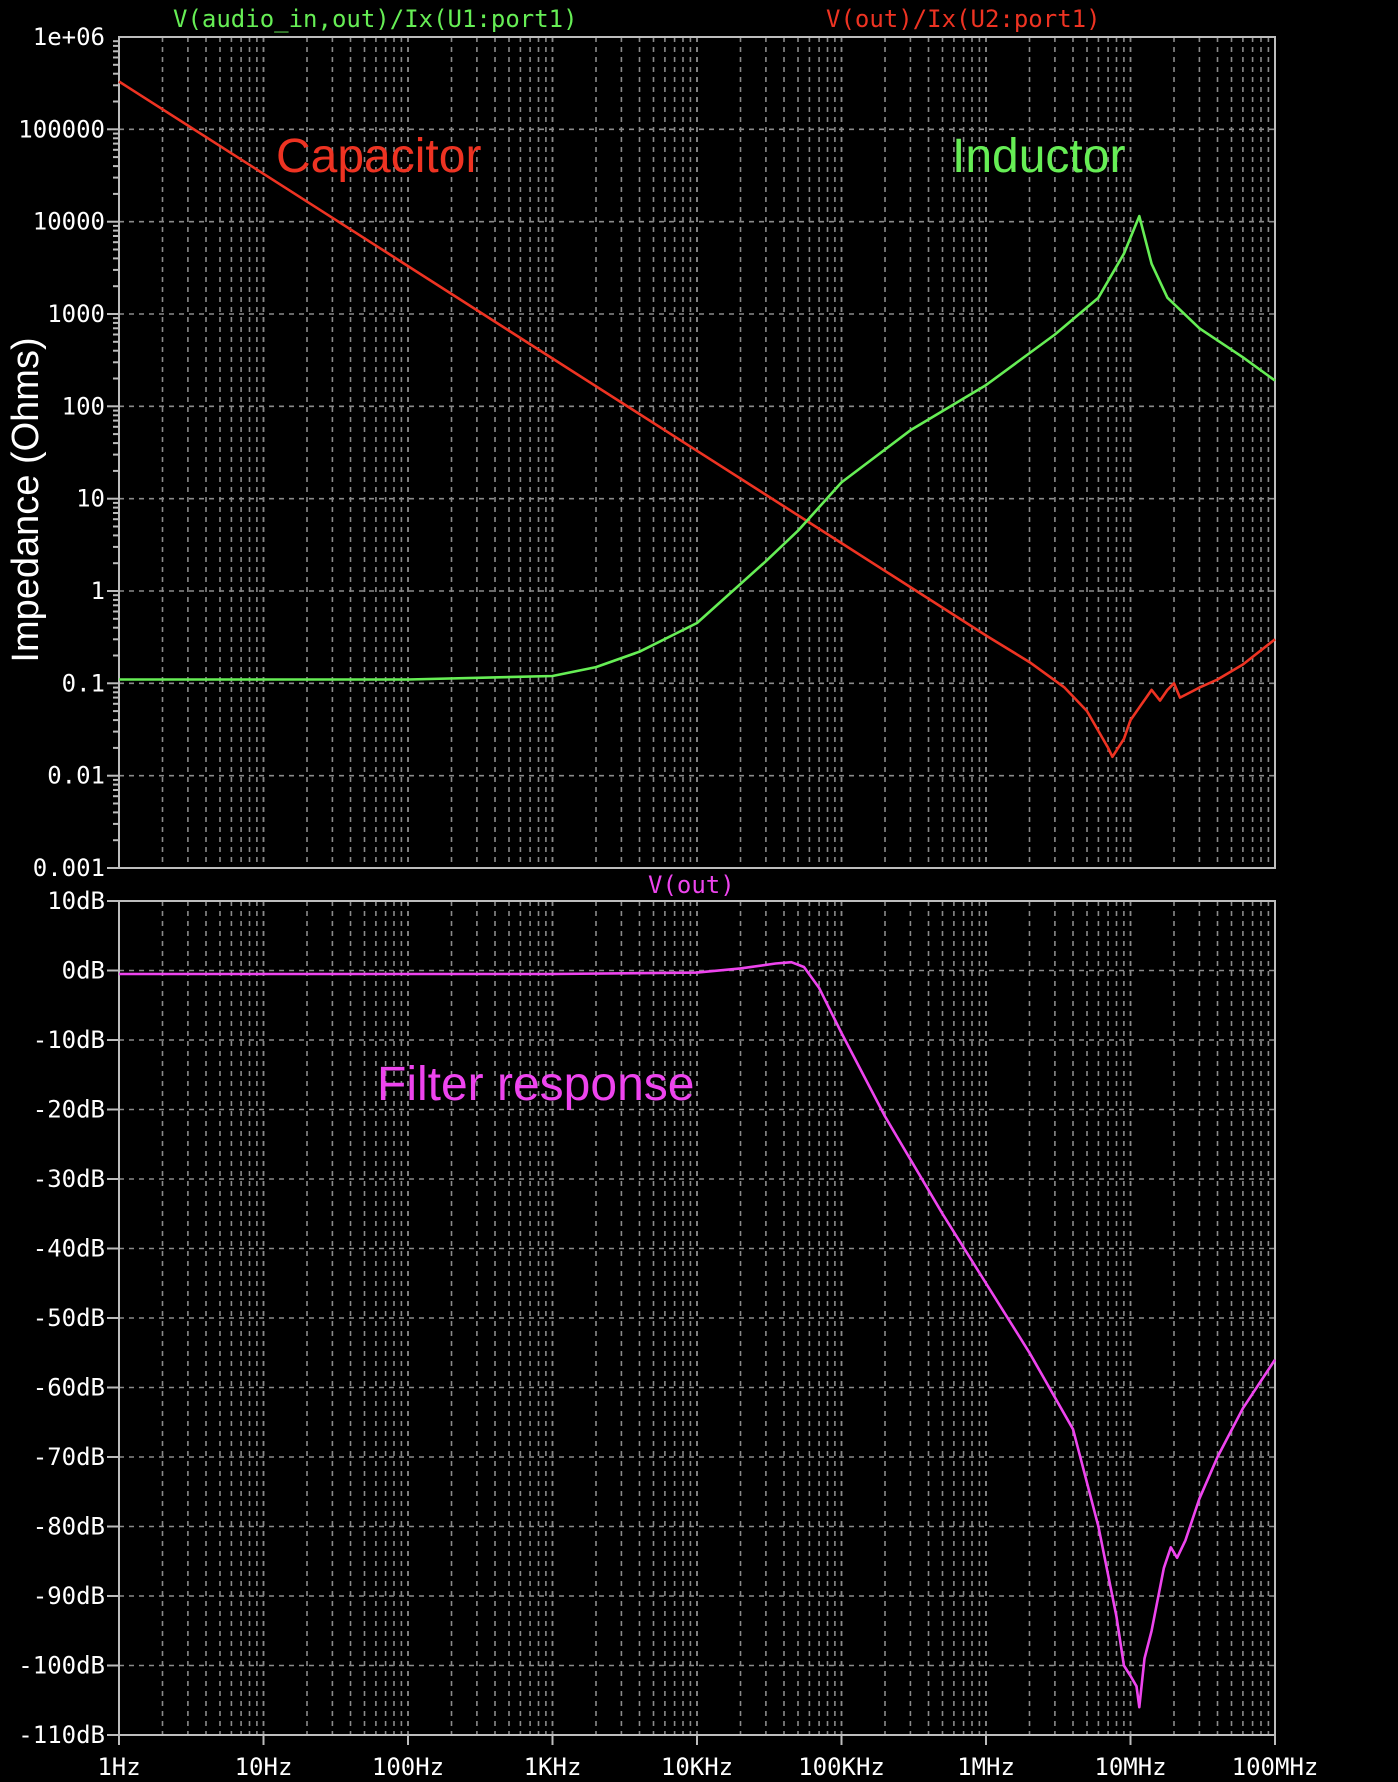 This screenshot has height=1782, width=1398. I want to click on series-title-vout: V(out), so click(691, 885).